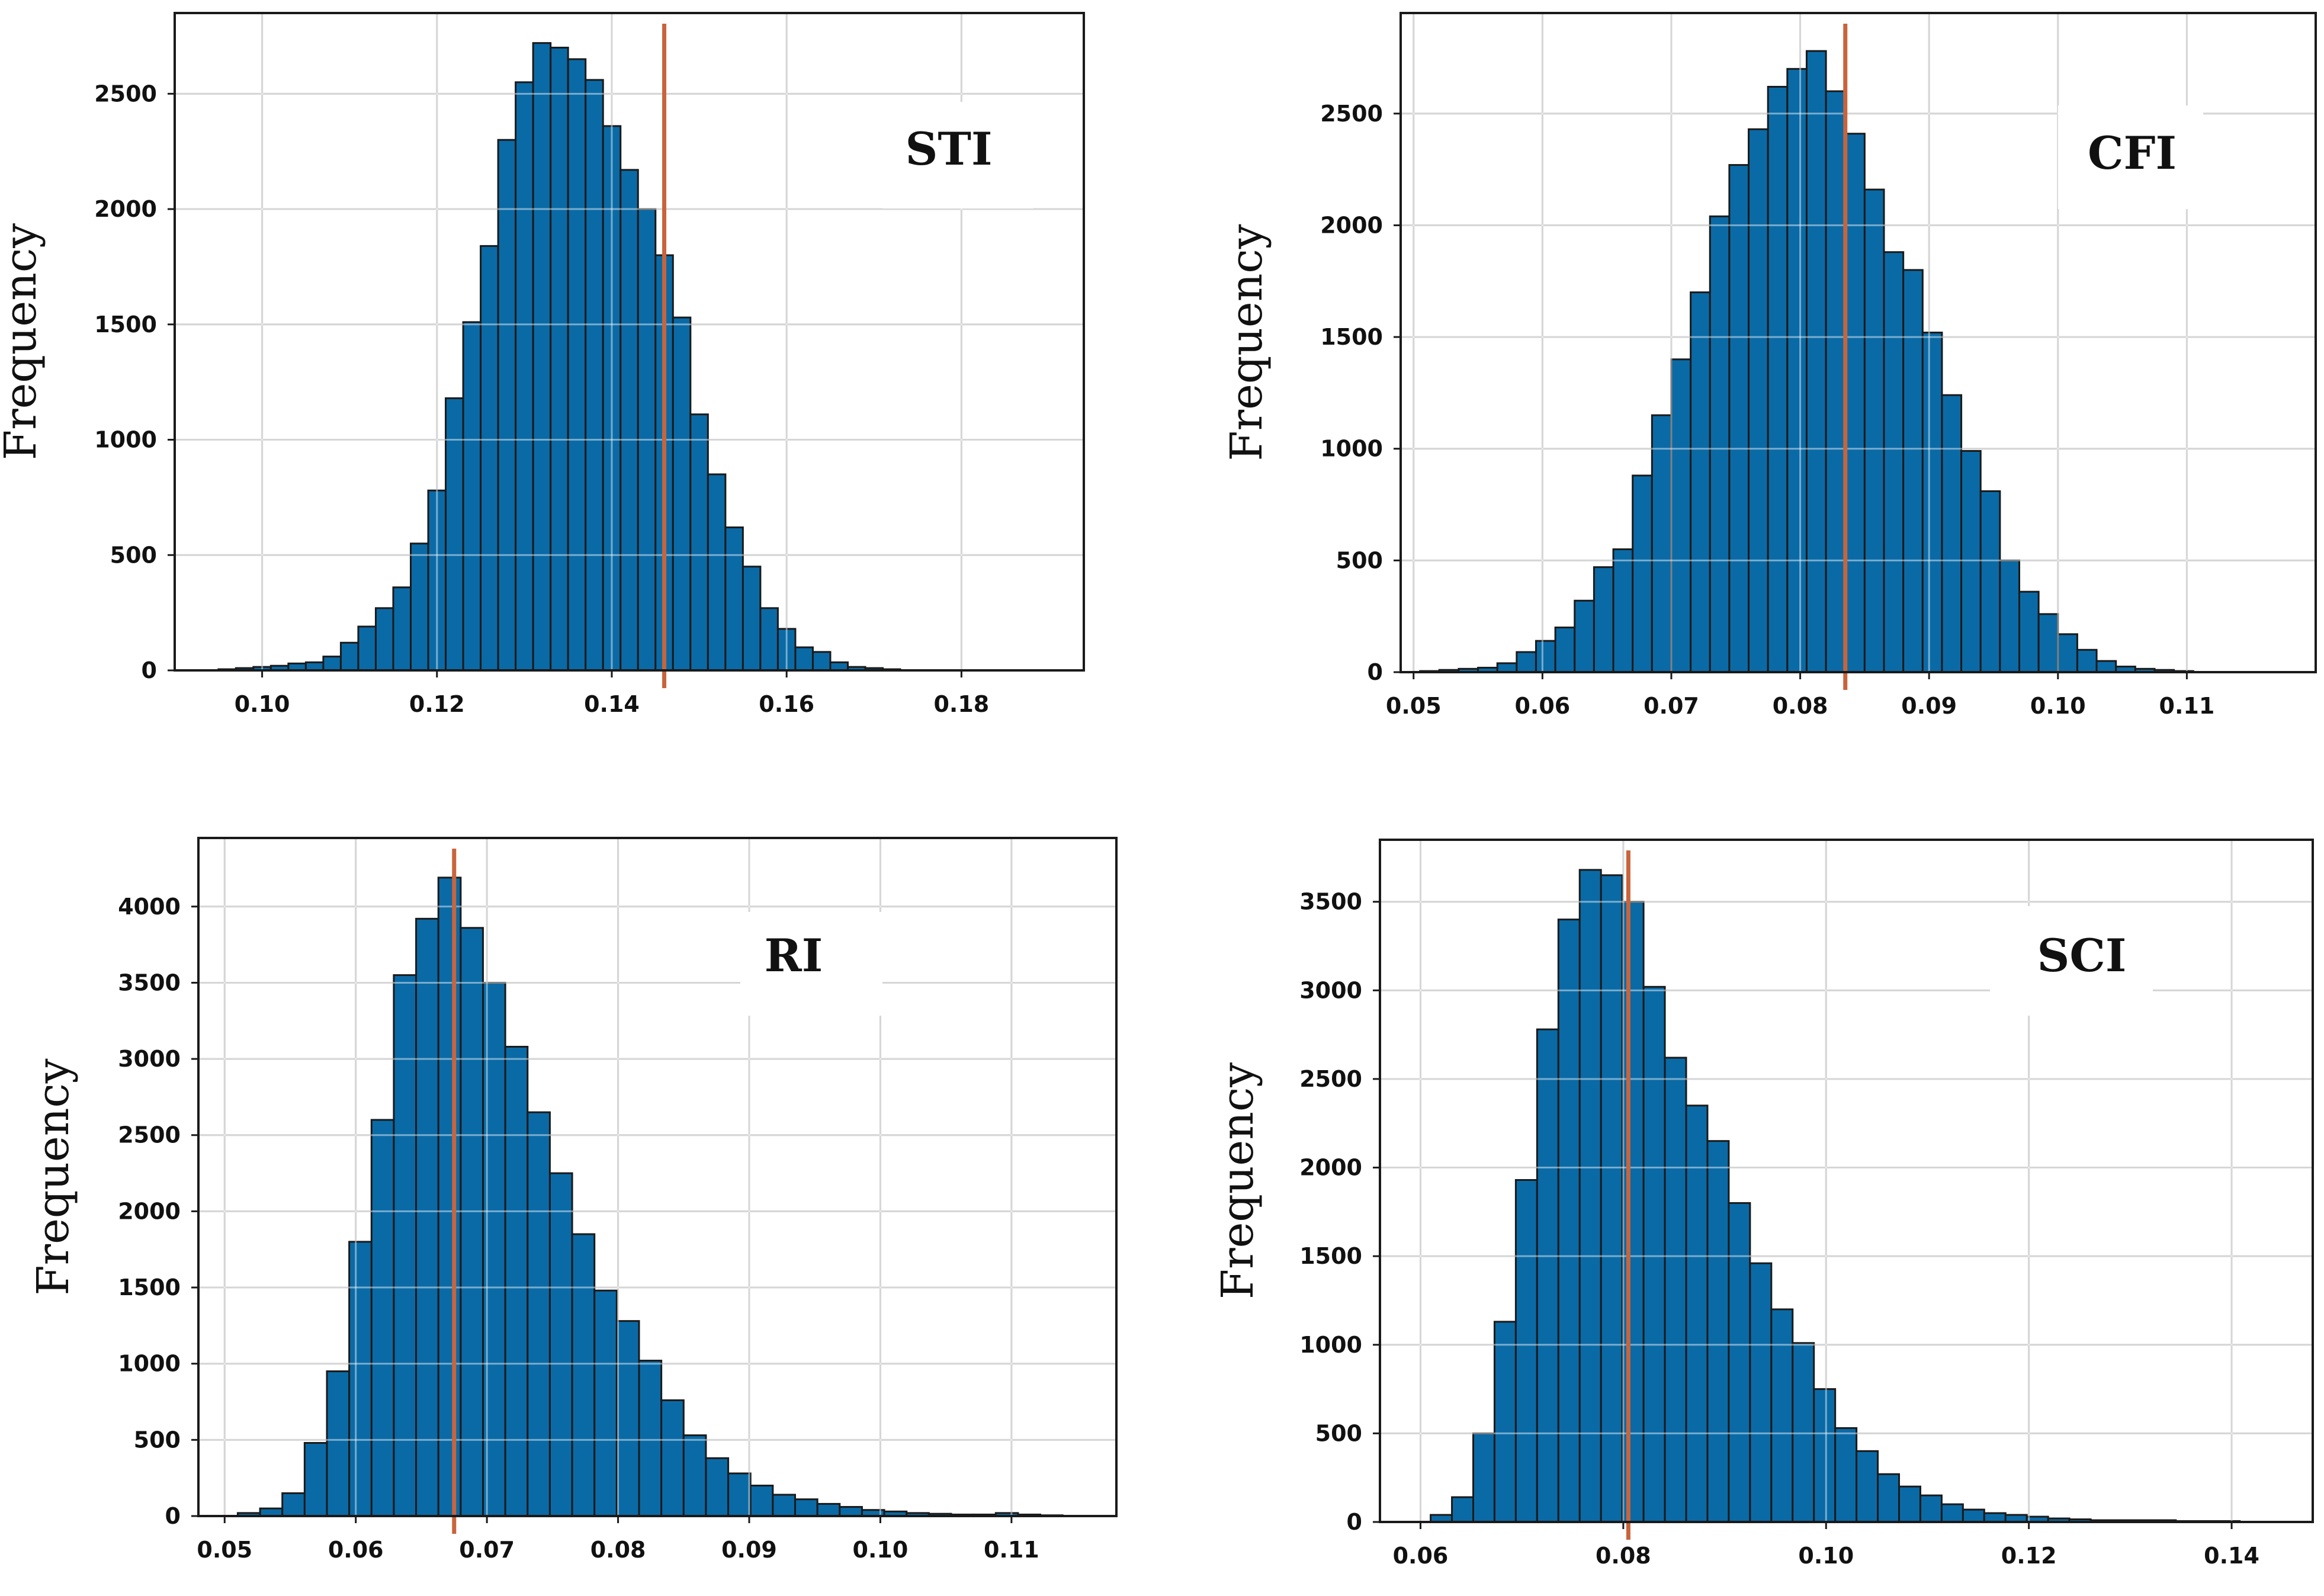  Describe the element at coordinates (2082, 955) in the screenshot. I see `panel-title: SCI` at that location.